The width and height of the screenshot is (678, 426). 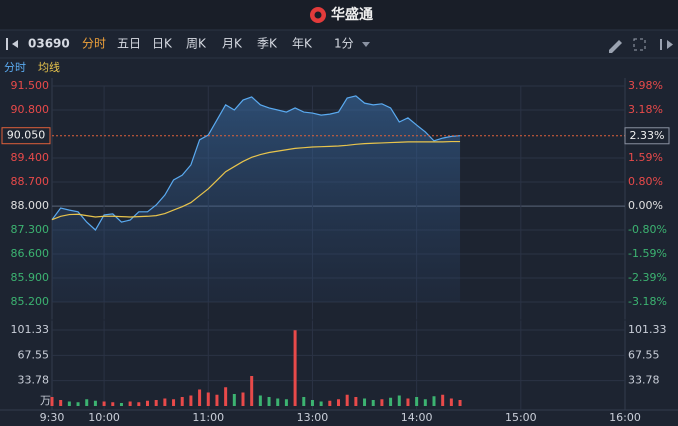 I want to click on y-tick-label: 87.300, so click(x=30, y=229).